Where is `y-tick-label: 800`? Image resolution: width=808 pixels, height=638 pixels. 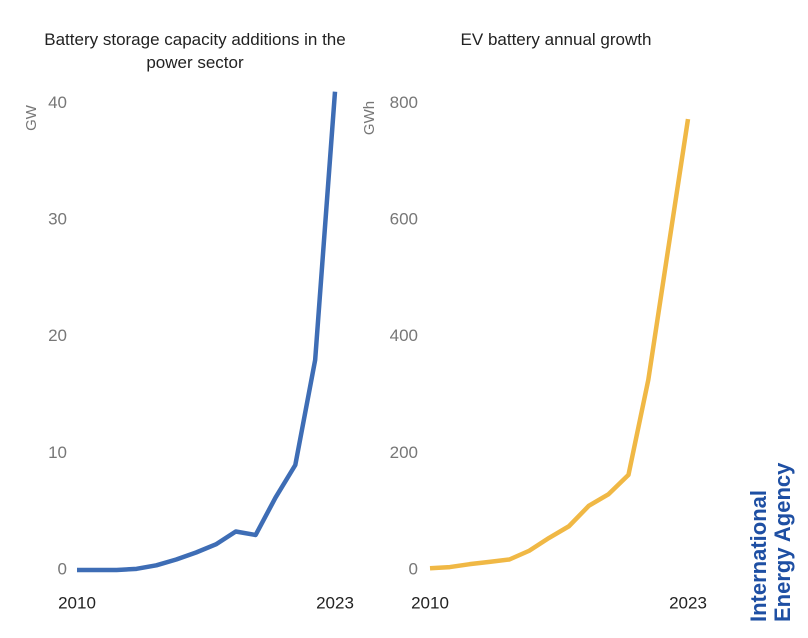 y-tick-label: 800 is located at coordinates (404, 102).